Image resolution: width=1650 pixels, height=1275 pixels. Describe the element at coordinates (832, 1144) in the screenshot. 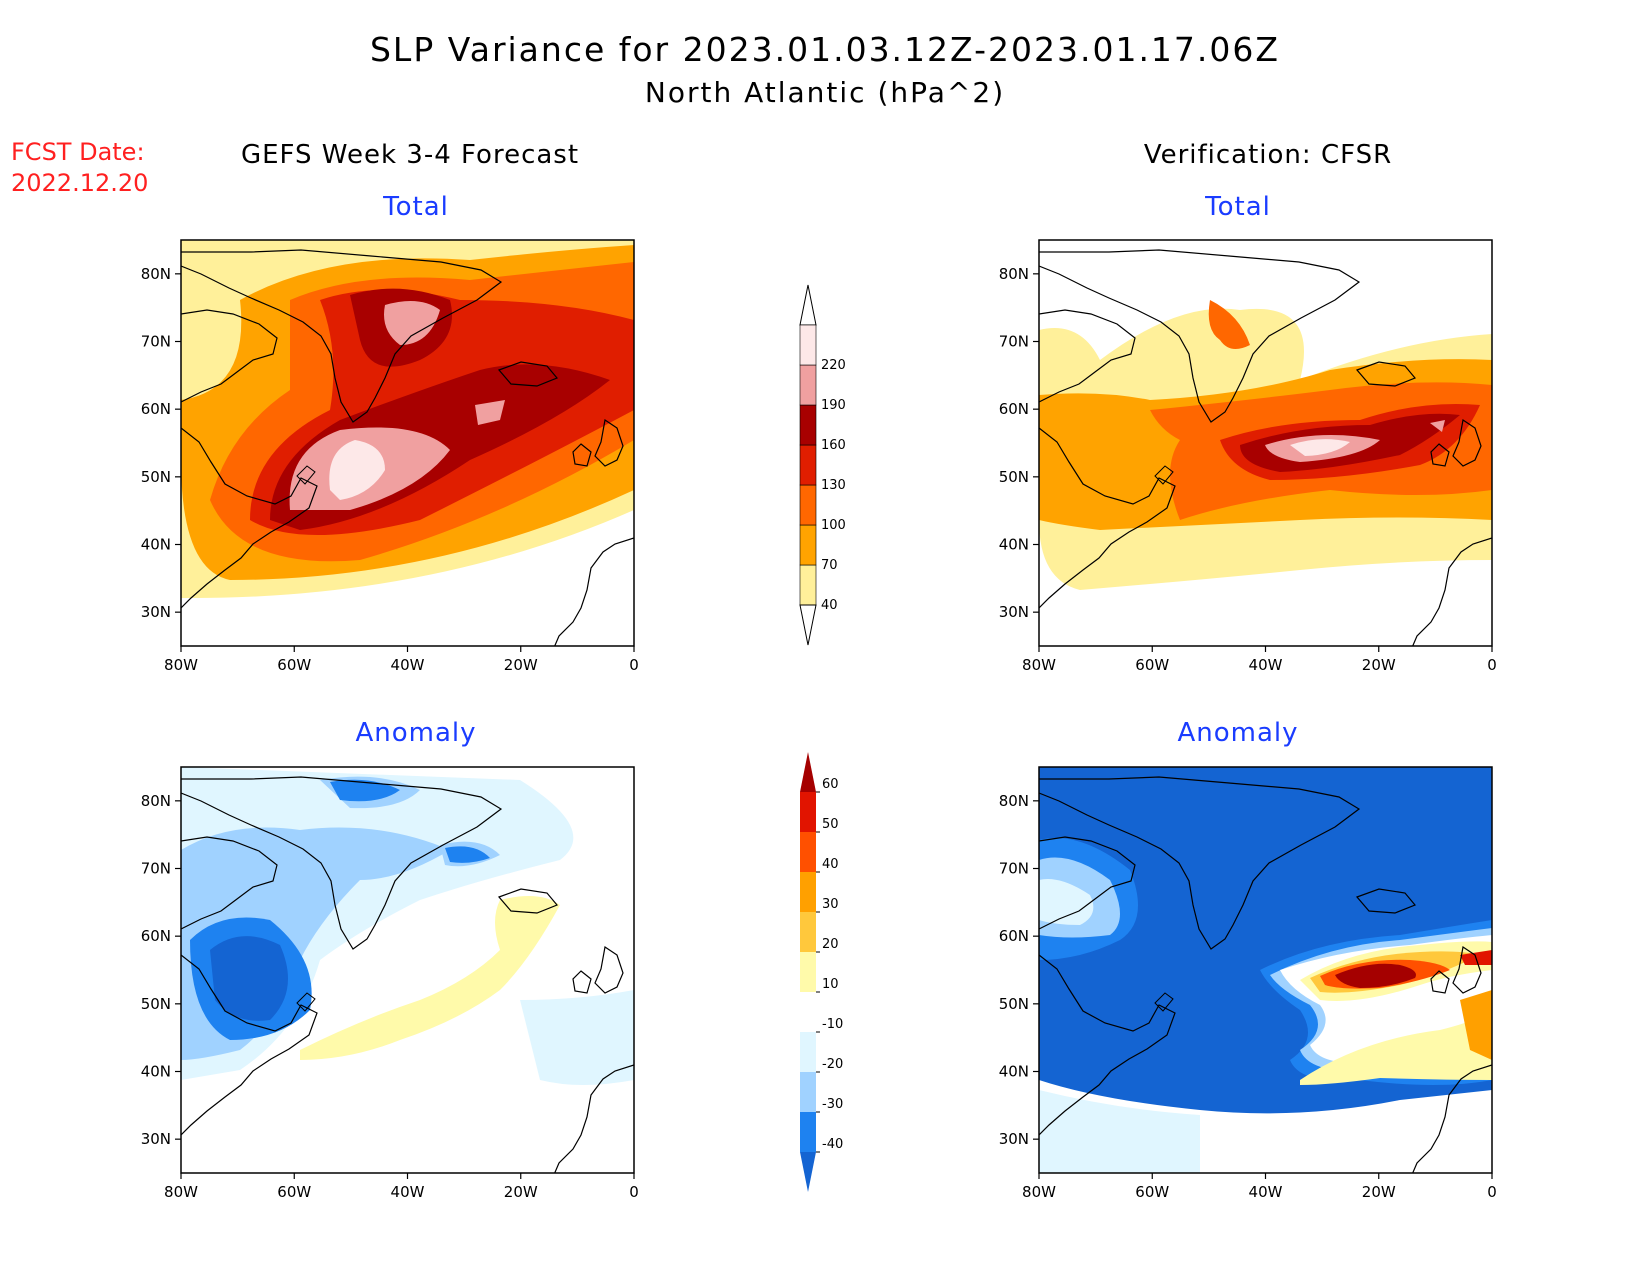

I see `colorbar-level-label: -40` at that location.